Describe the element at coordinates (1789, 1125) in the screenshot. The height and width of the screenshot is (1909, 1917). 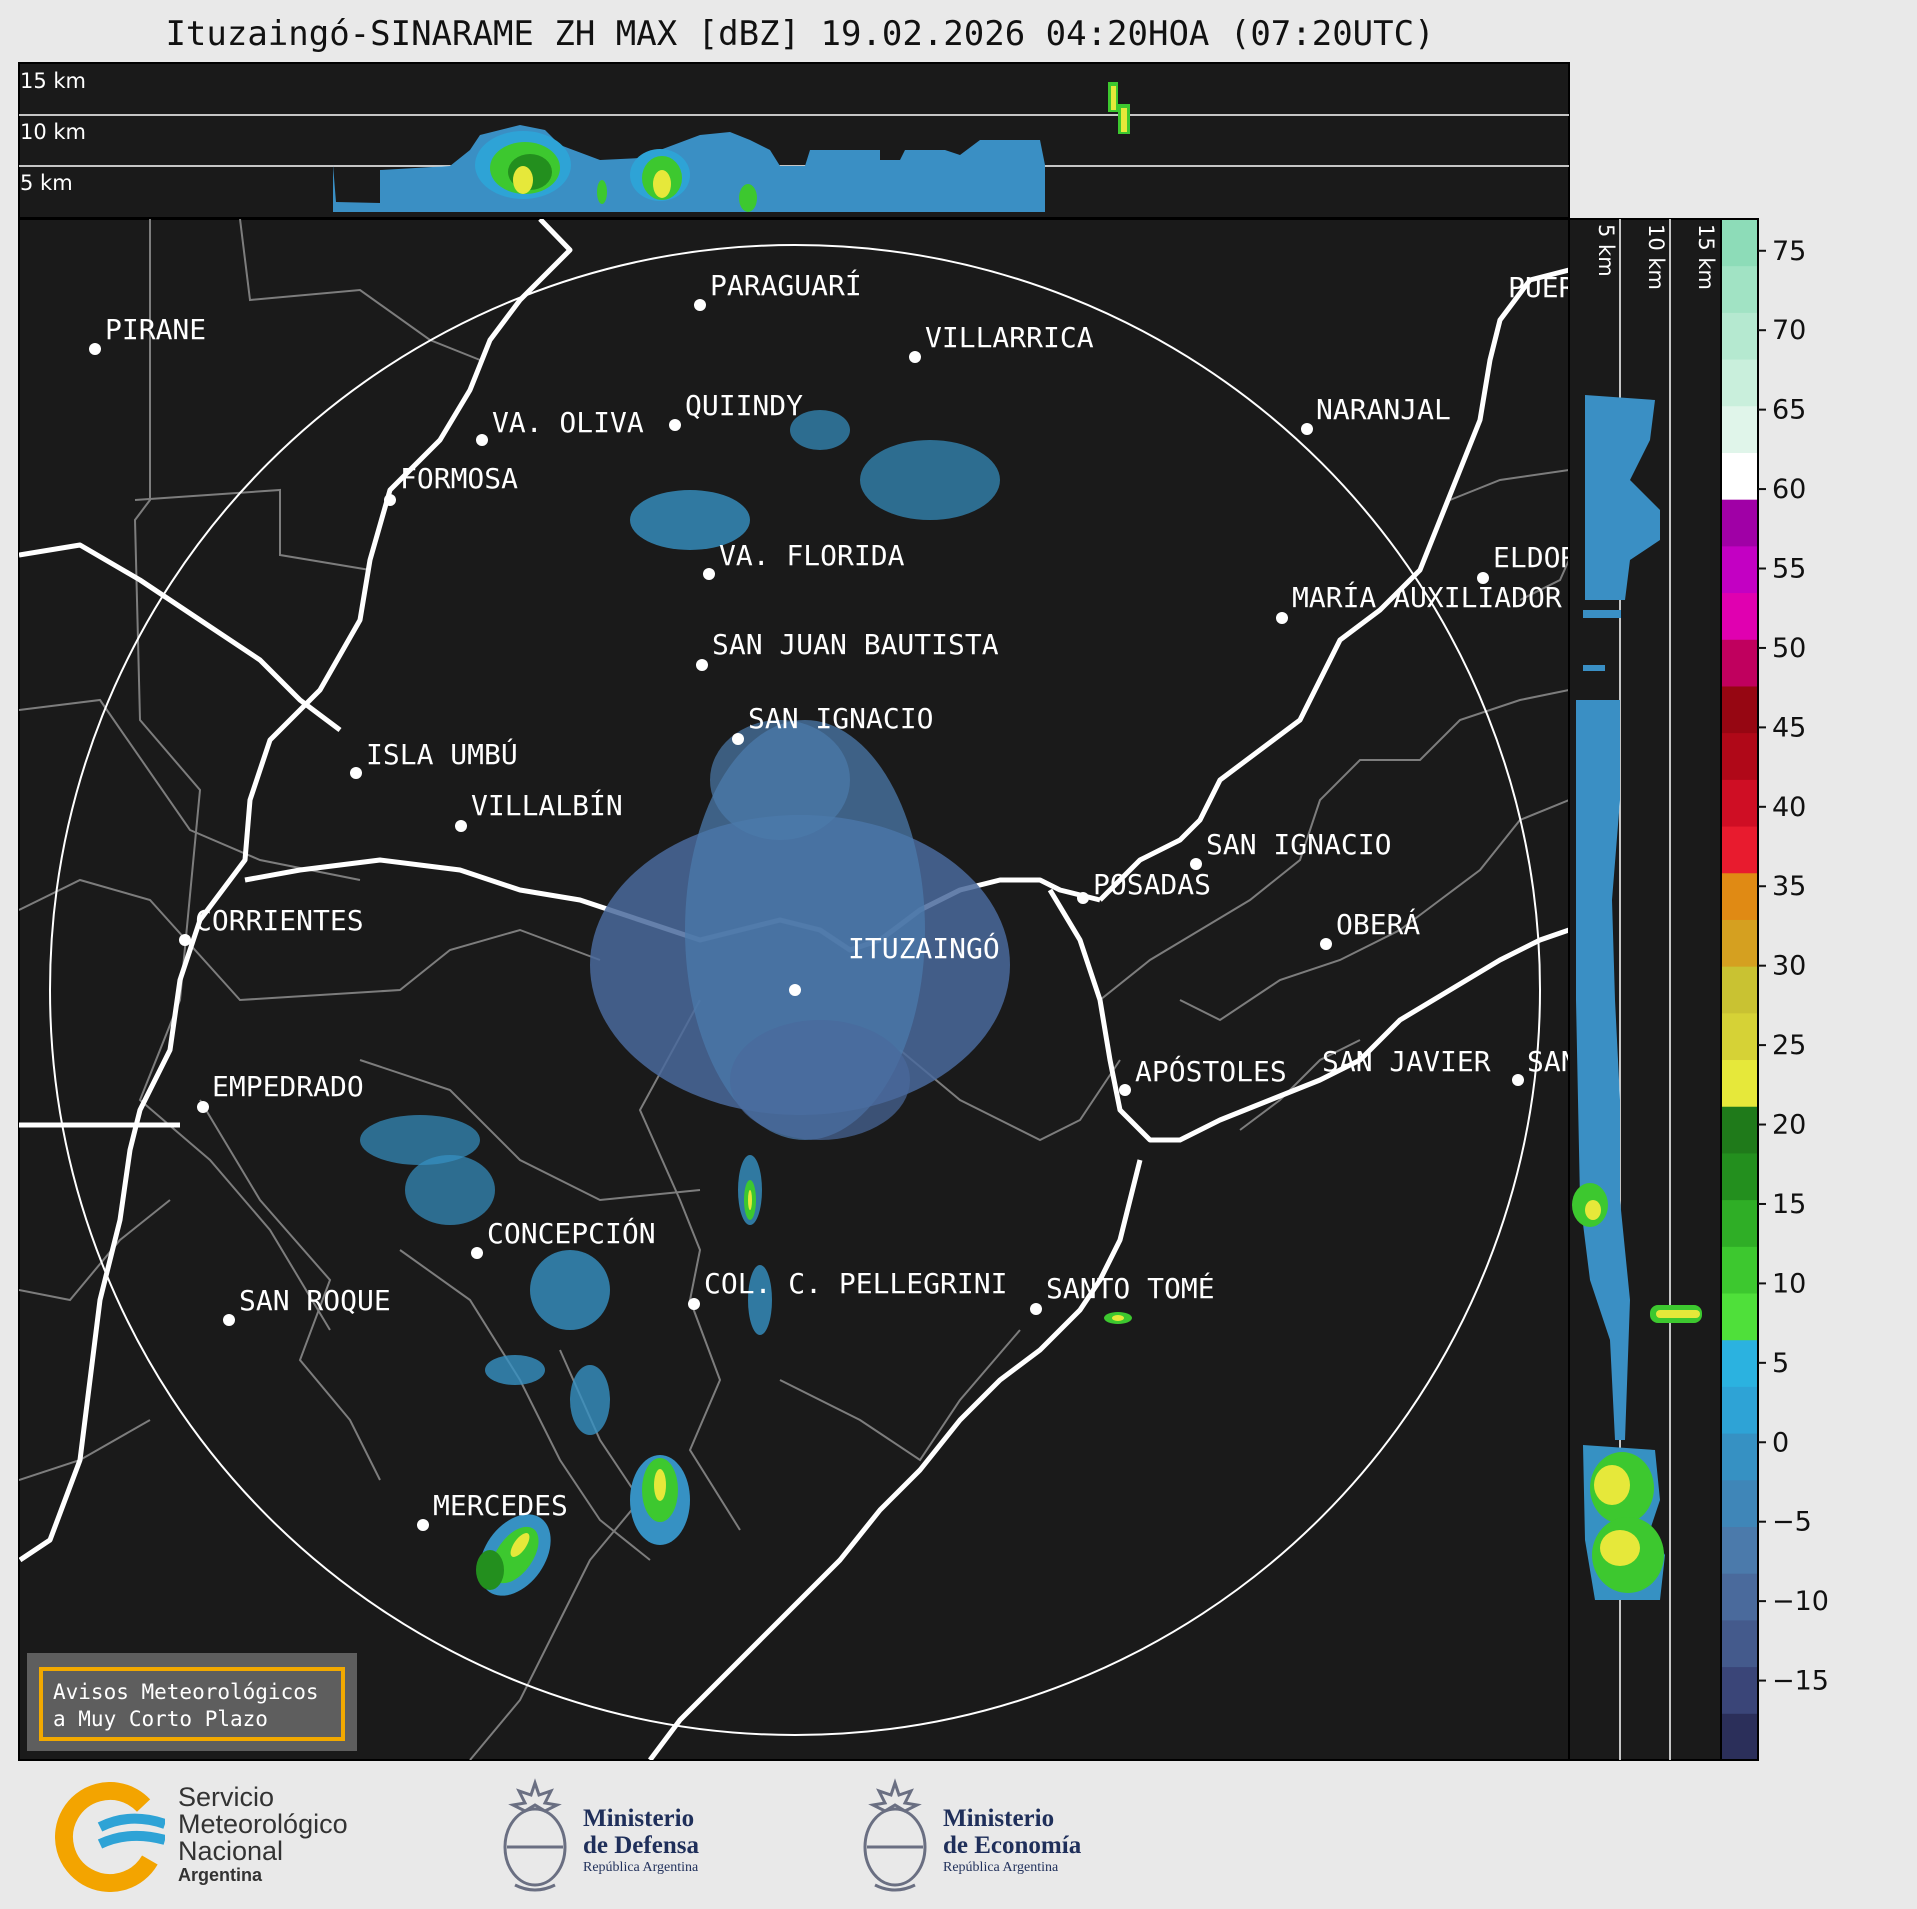
I see `colorbar-tick-label: 20` at that location.